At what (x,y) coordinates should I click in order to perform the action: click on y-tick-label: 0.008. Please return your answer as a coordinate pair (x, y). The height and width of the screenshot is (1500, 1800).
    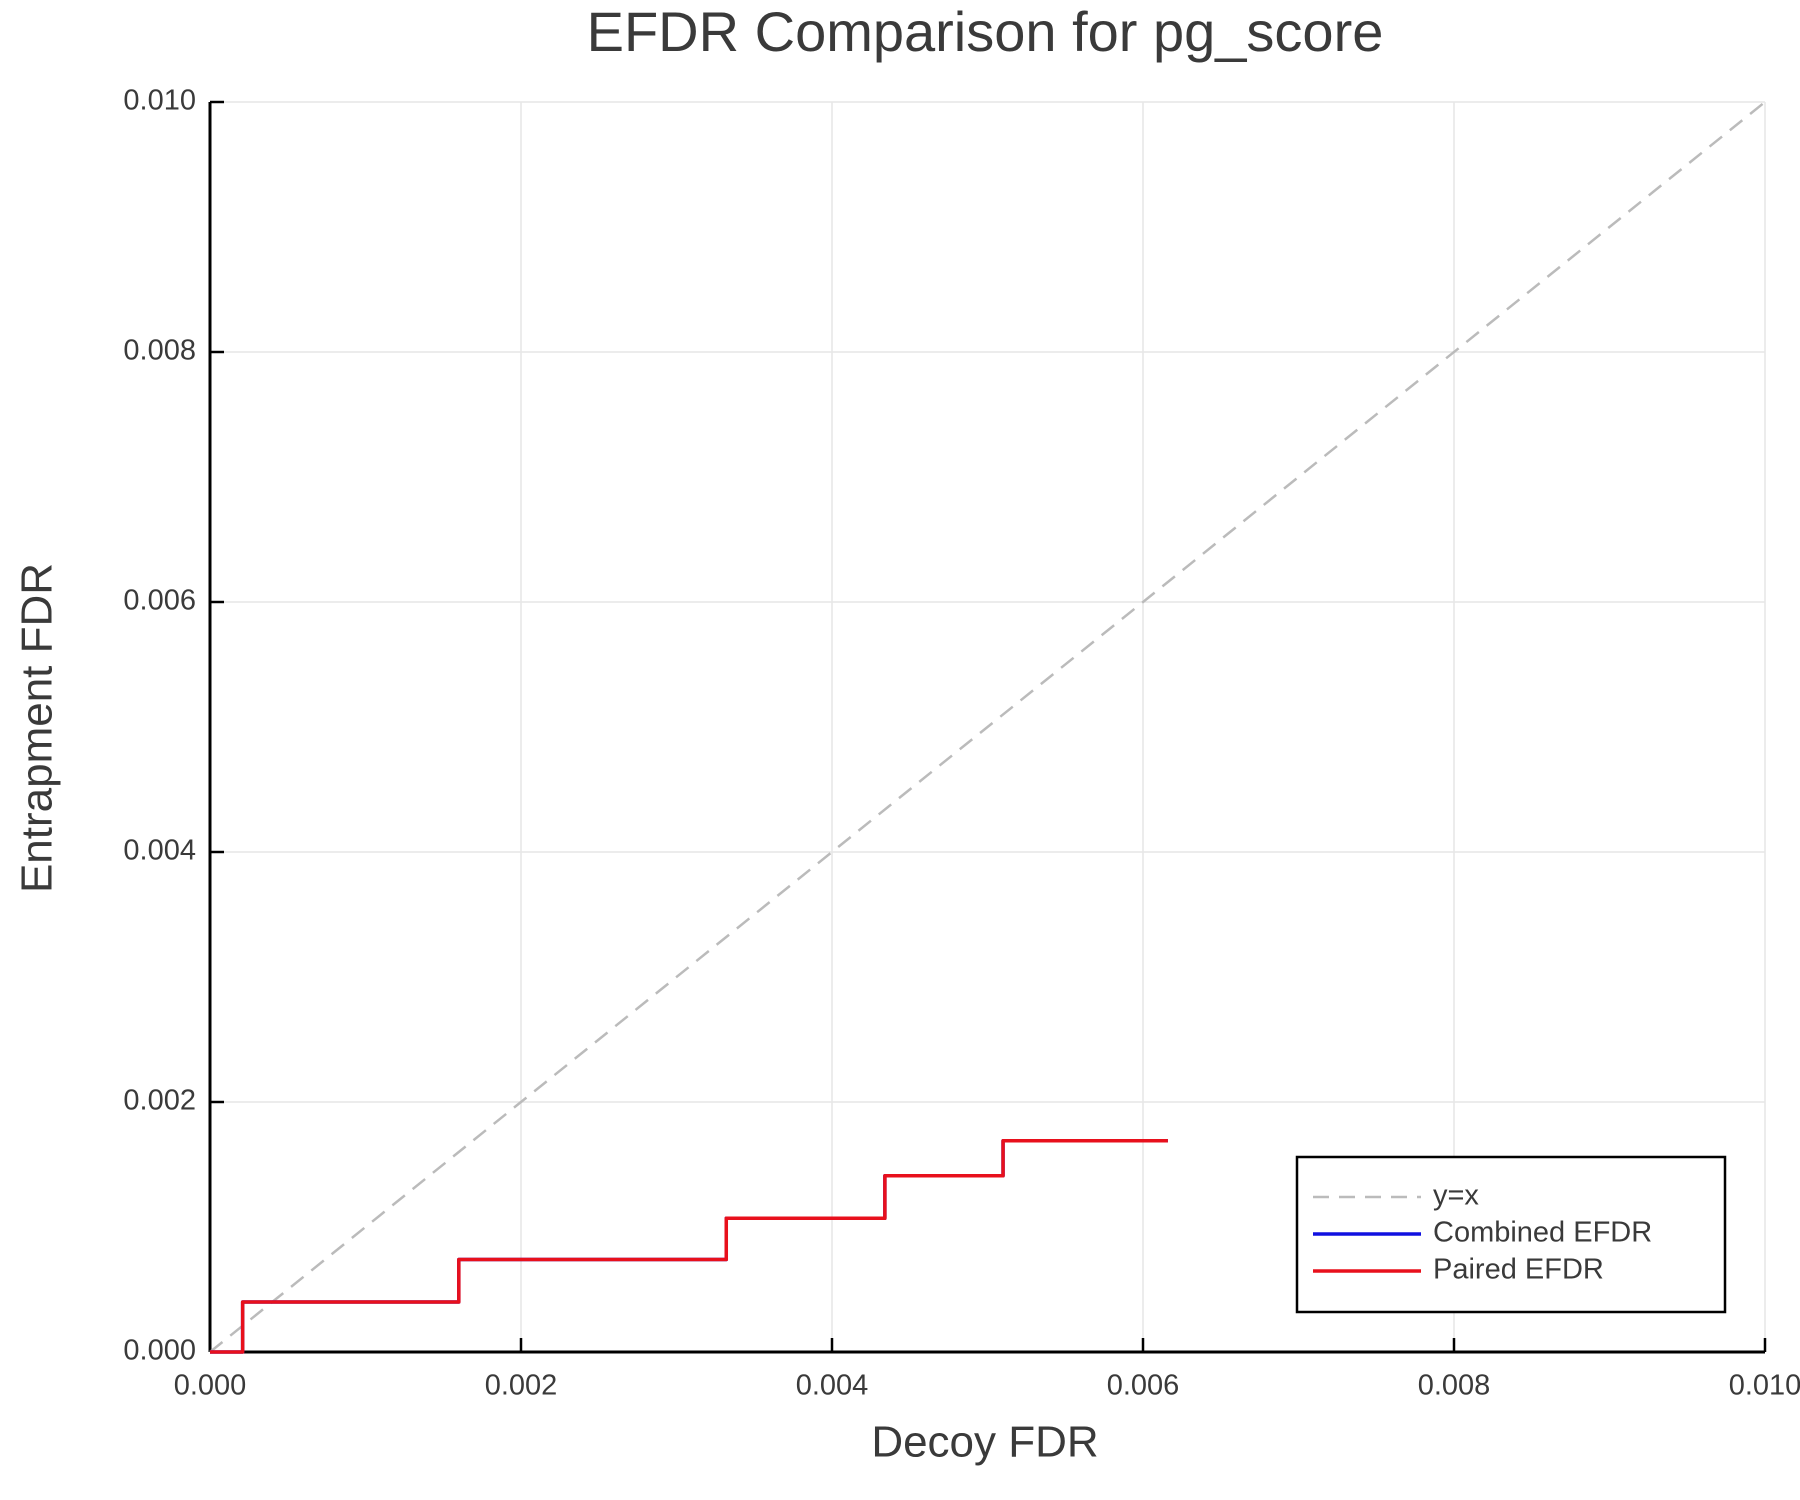
    Looking at the image, I should click on (159, 351).